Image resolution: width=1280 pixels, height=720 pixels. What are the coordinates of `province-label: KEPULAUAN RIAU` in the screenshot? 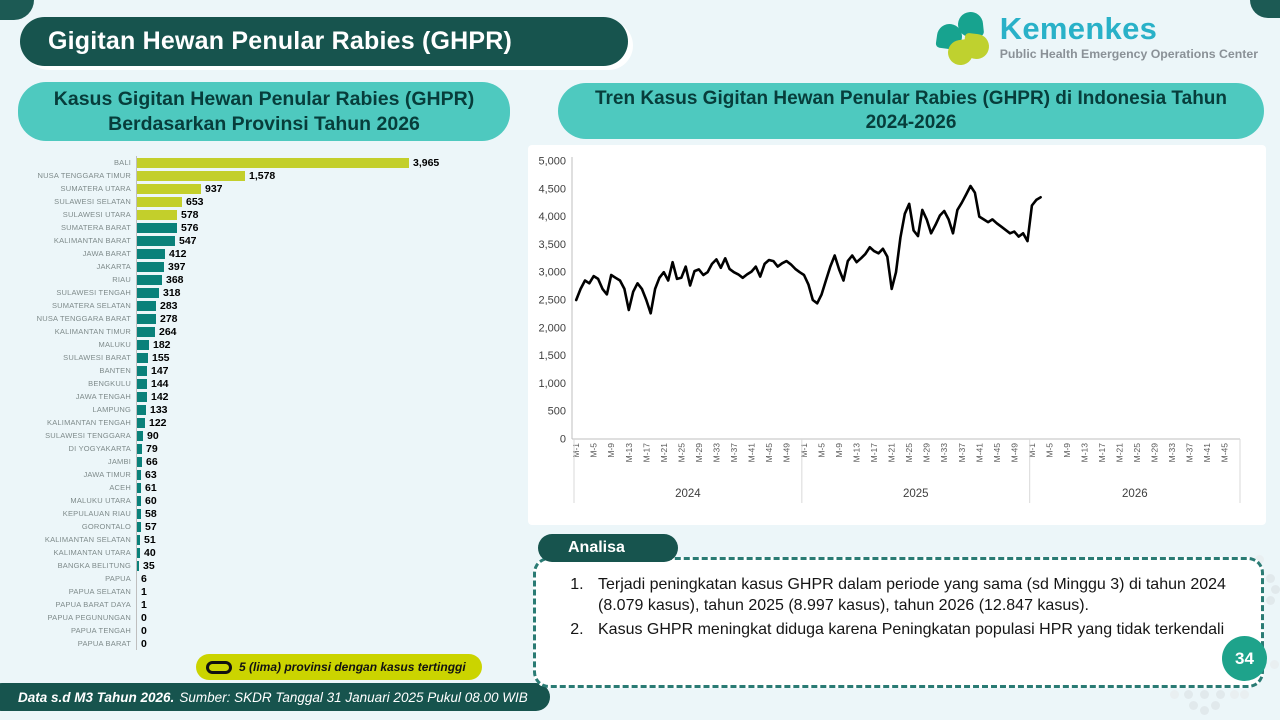 It's located at (96, 513).